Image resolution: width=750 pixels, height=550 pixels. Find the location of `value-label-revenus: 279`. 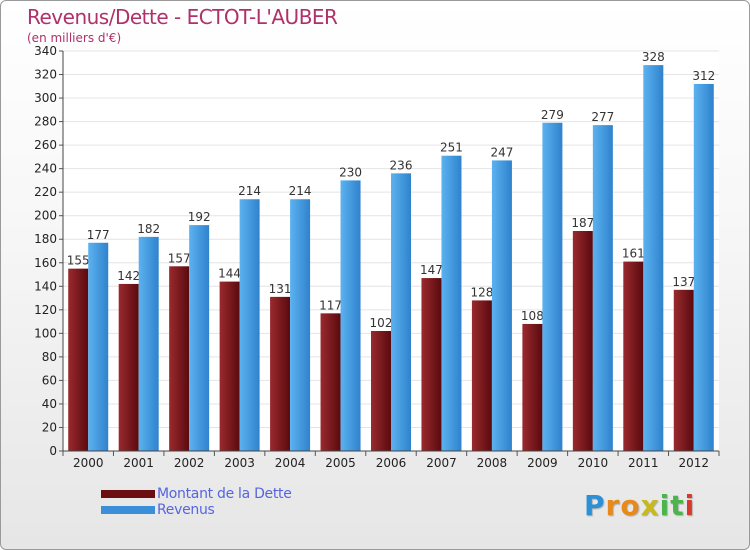

value-label-revenus: 279 is located at coordinates (552, 115).